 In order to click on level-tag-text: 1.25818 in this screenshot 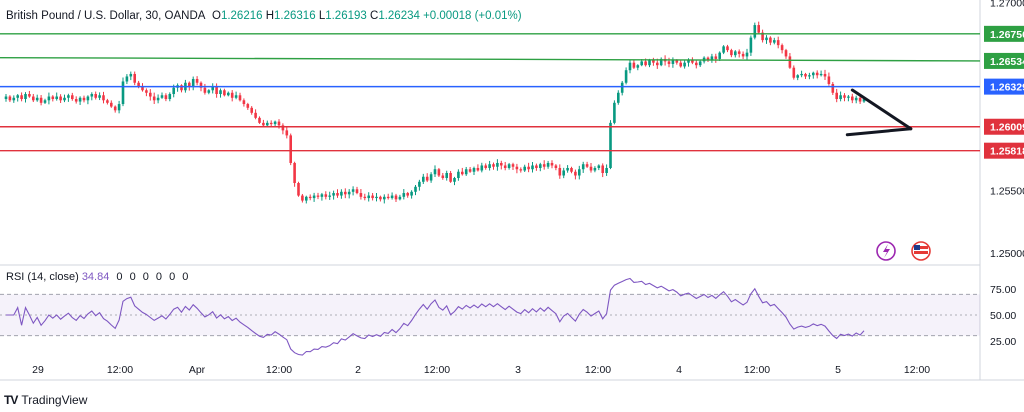, I will do `click(1007, 152)`.